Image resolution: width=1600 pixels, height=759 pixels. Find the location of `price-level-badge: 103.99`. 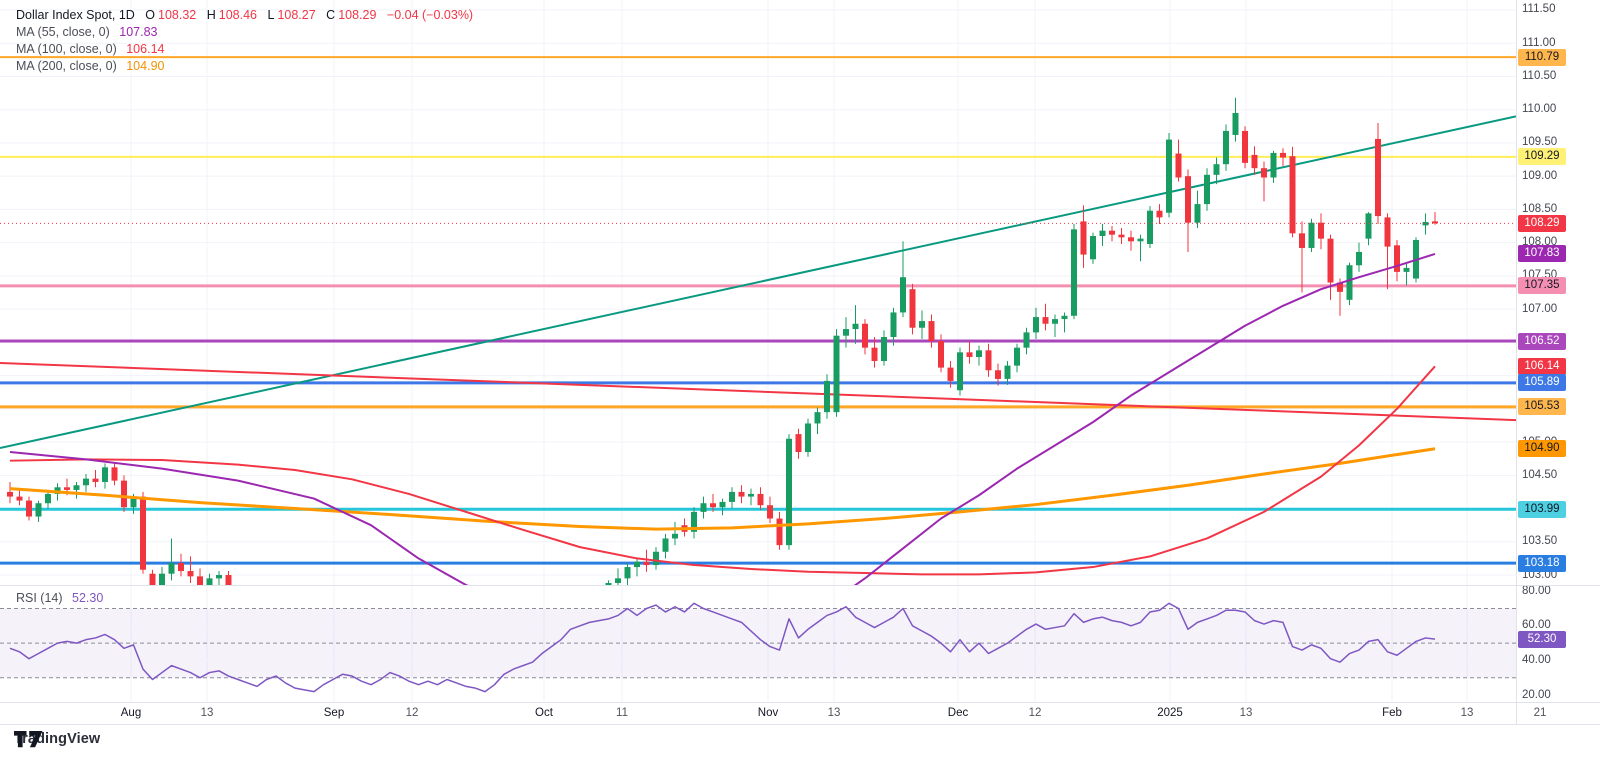

price-level-badge: 103.99 is located at coordinates (1542, 509).